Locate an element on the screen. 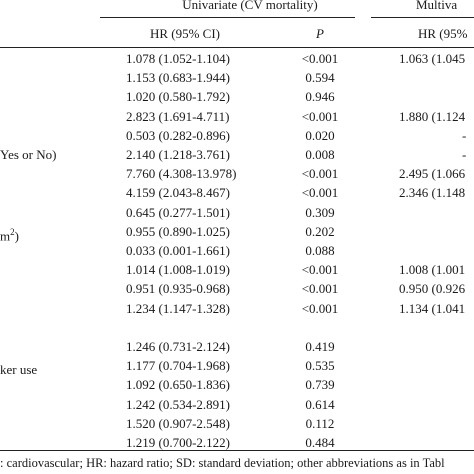 The width and height of the screenshot is (474, 474). univariate-hr-cell: 0.955 (0.890-1.025) is located at coordinates (178, 231).